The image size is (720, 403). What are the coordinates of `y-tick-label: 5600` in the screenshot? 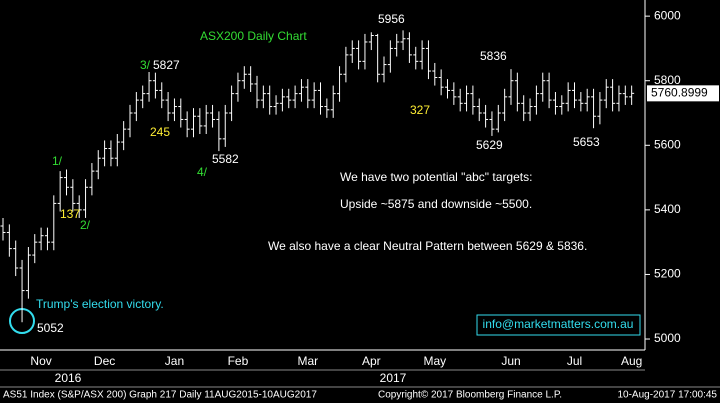 It's located at (667, 144).